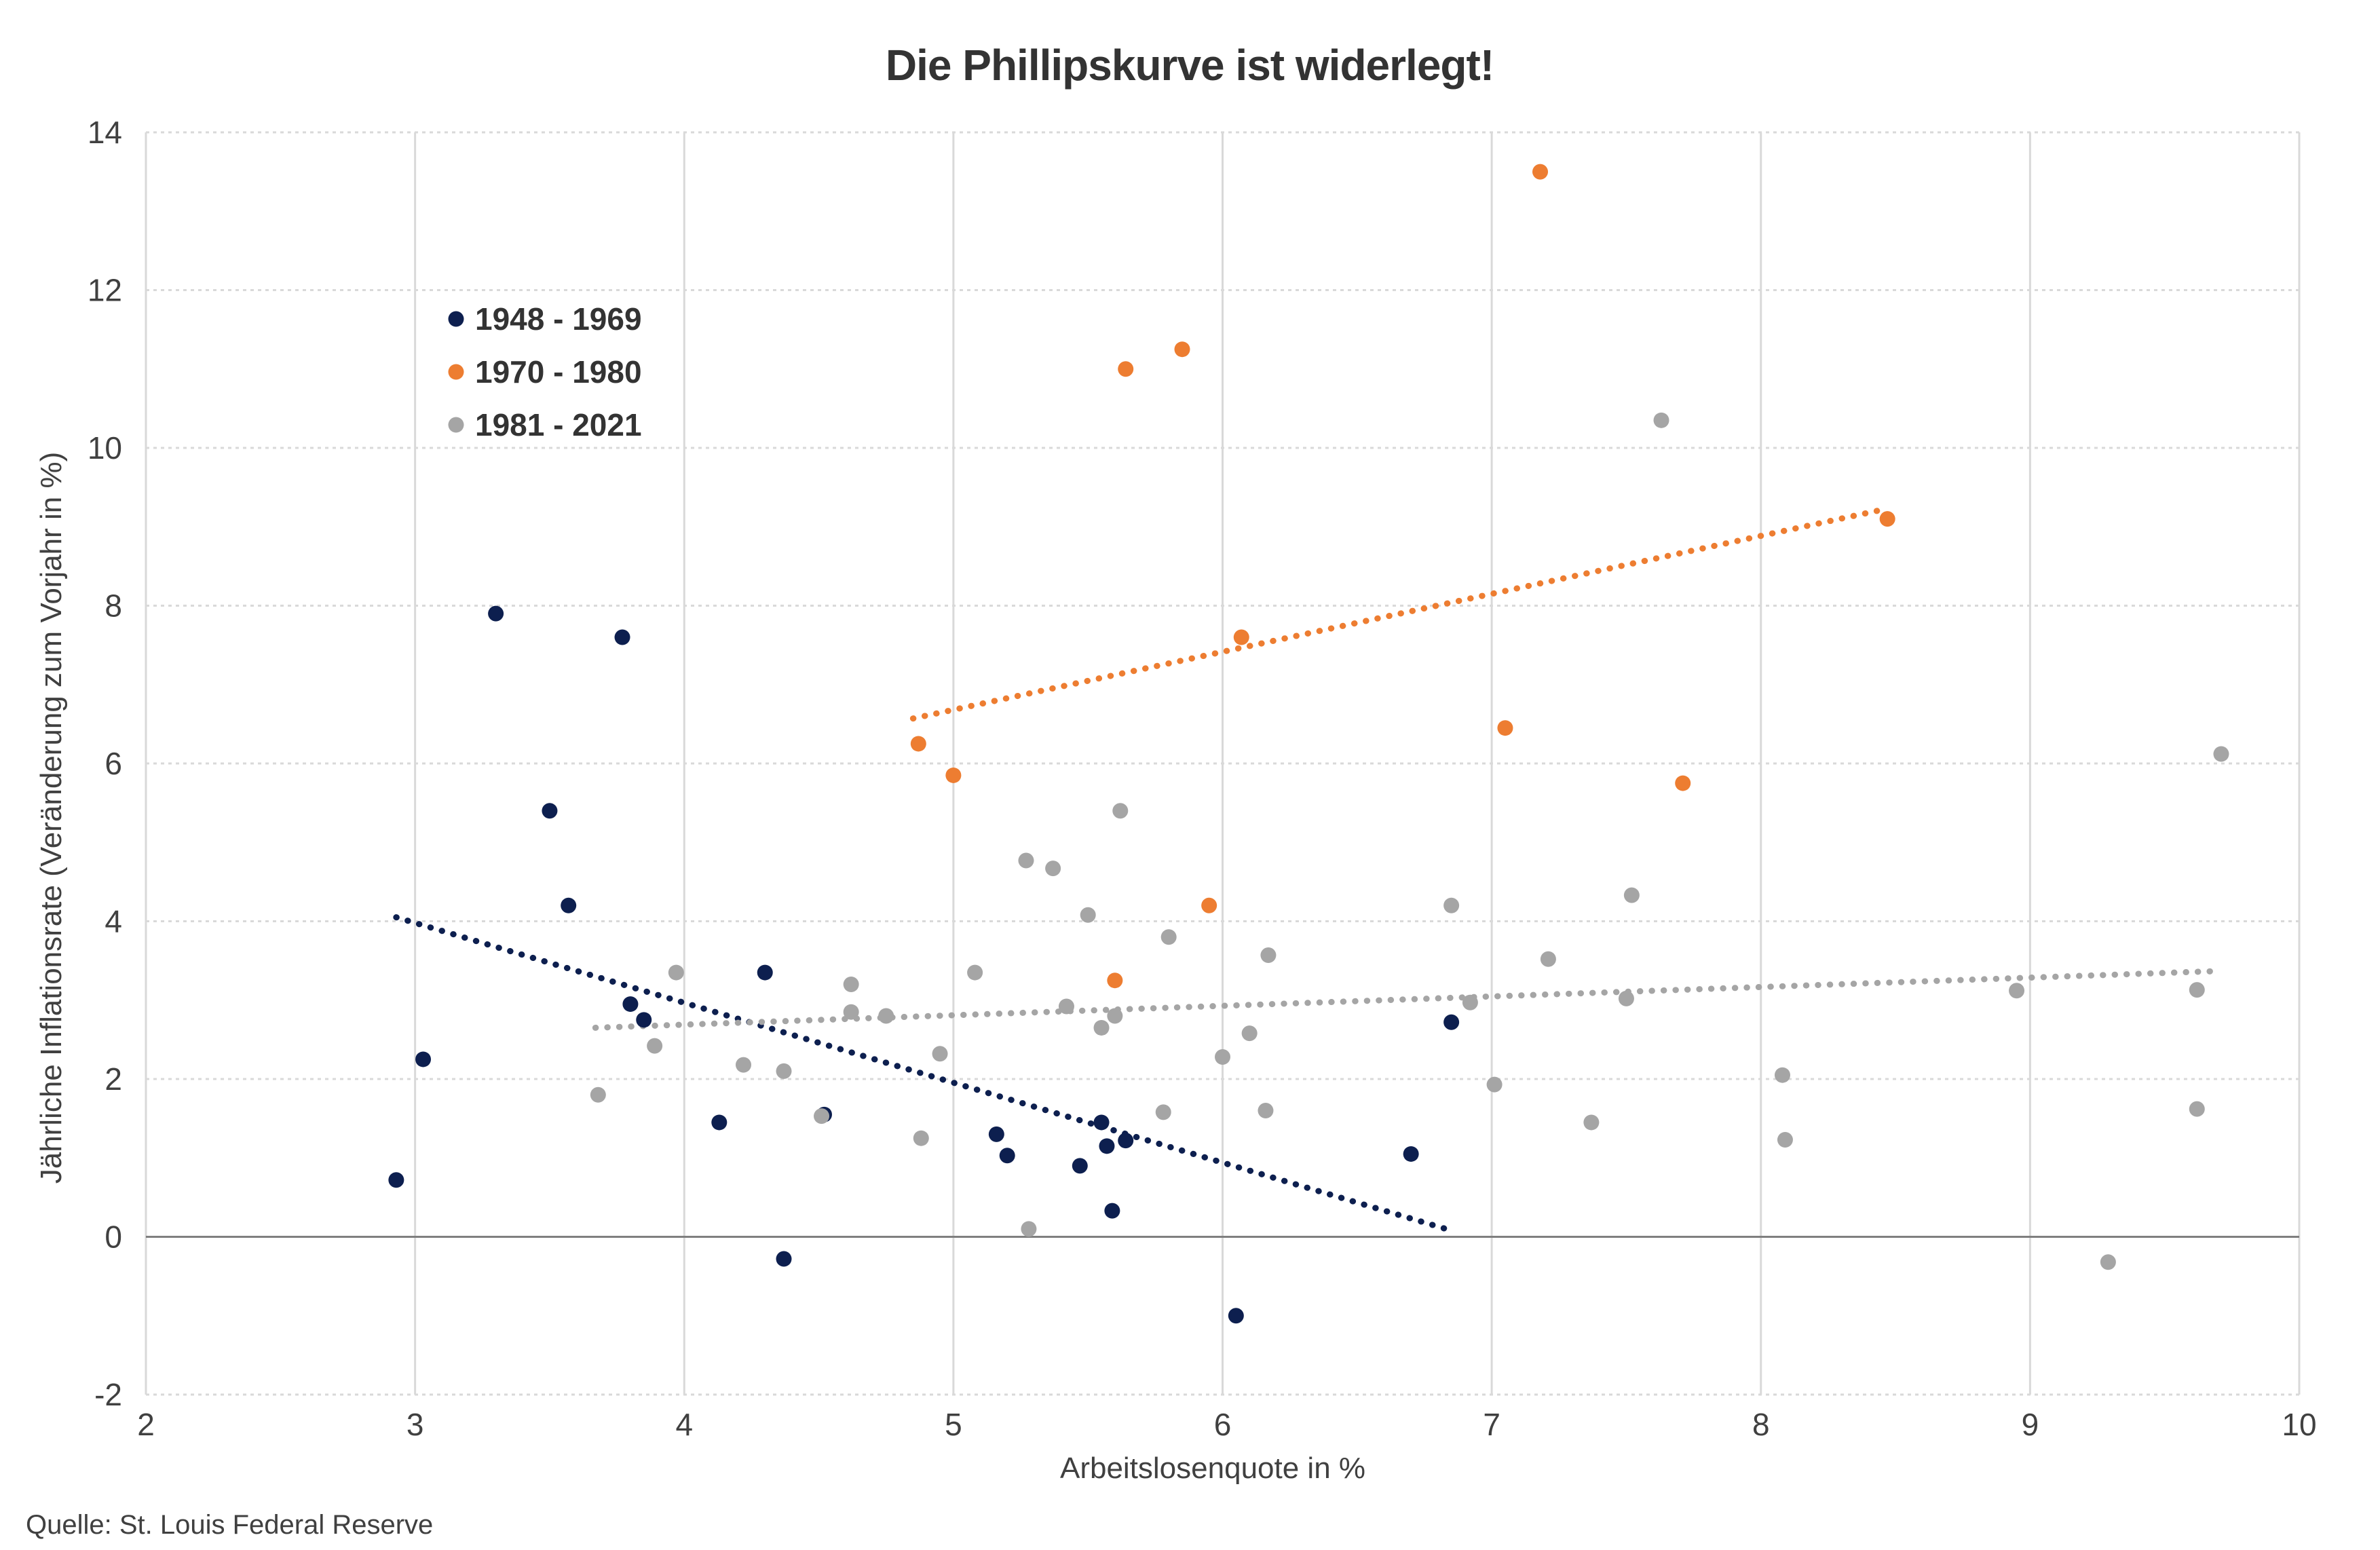  Describe the element at coordinates (558, 319) in the screenshot. I see `legend-label-series-1: 1948 - 1969` at that location.